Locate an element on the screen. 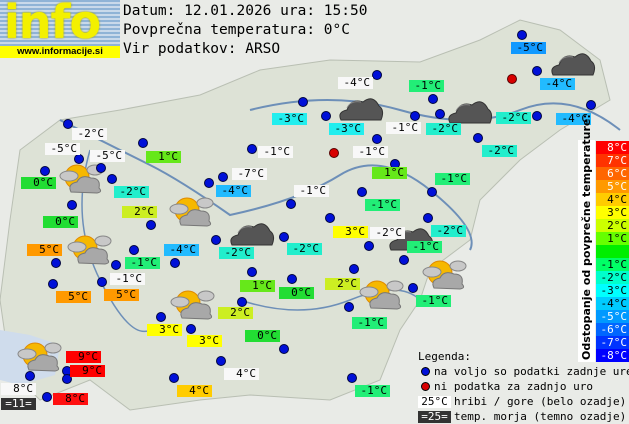  station-temperature-label: -7°C is located at coordinates (249, 174).